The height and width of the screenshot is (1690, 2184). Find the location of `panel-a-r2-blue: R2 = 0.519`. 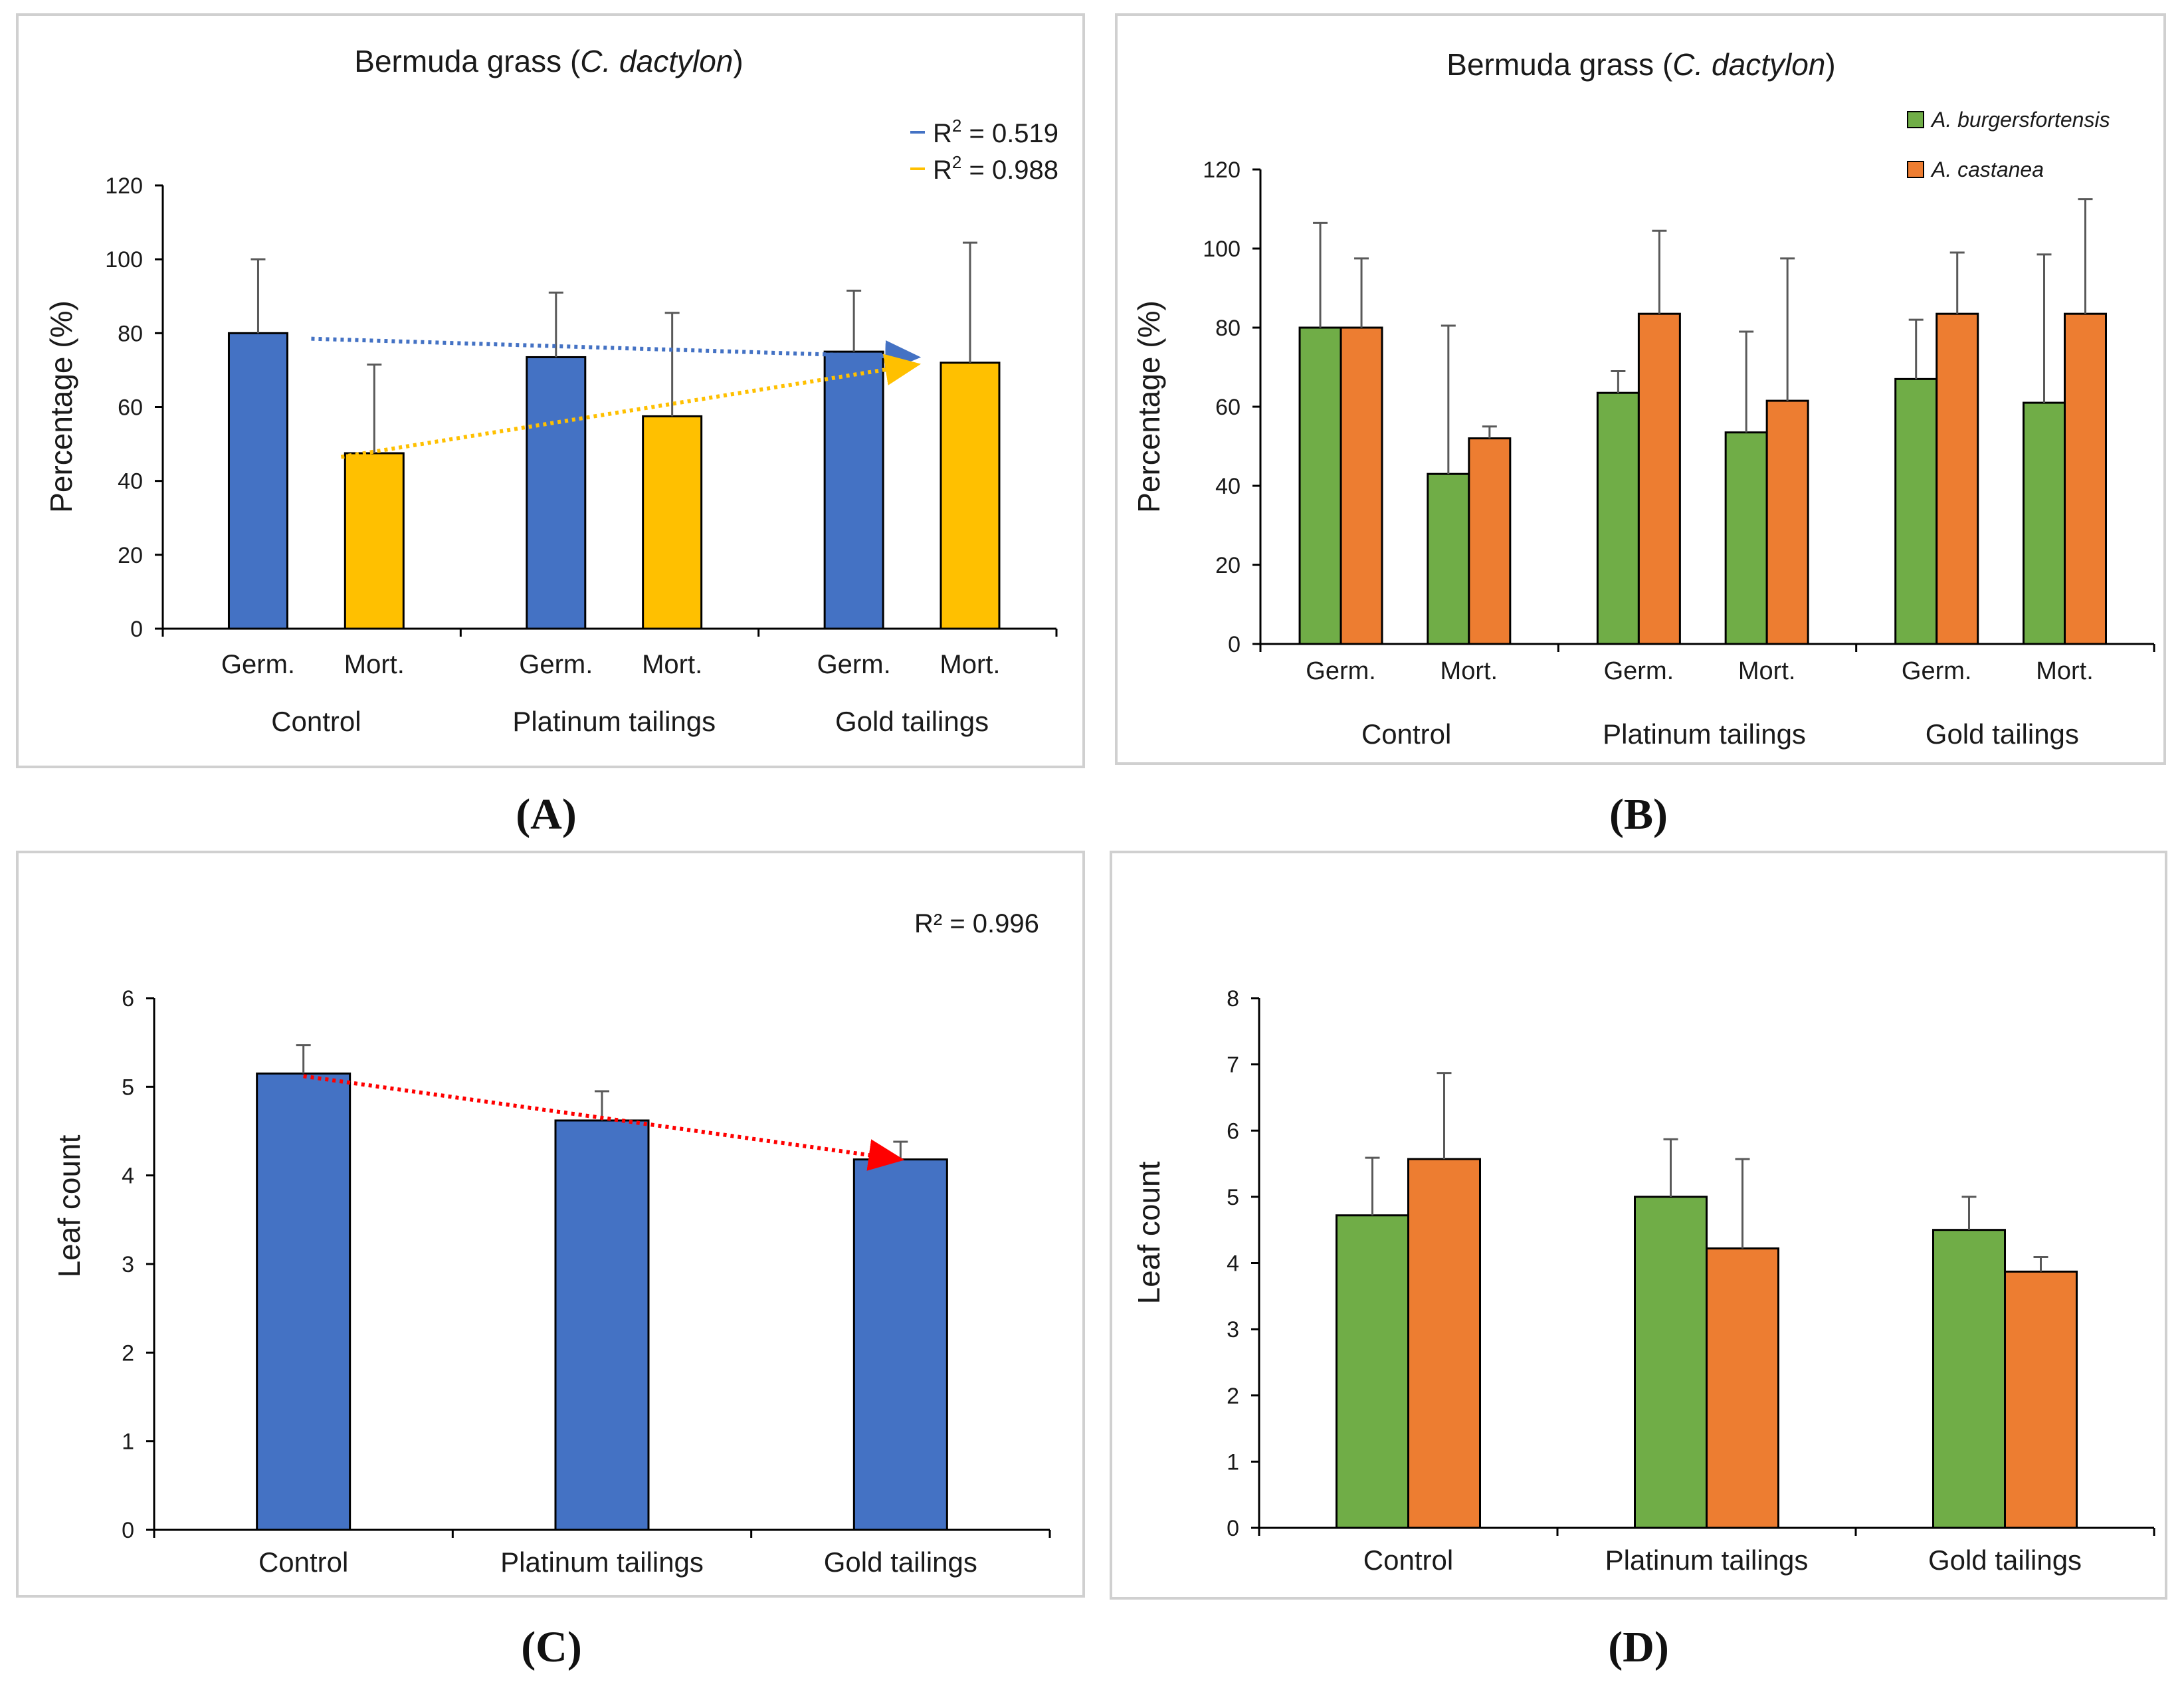

panel-a-r2-blue: R2 = 0.519 is located at coordinates (995, 132).